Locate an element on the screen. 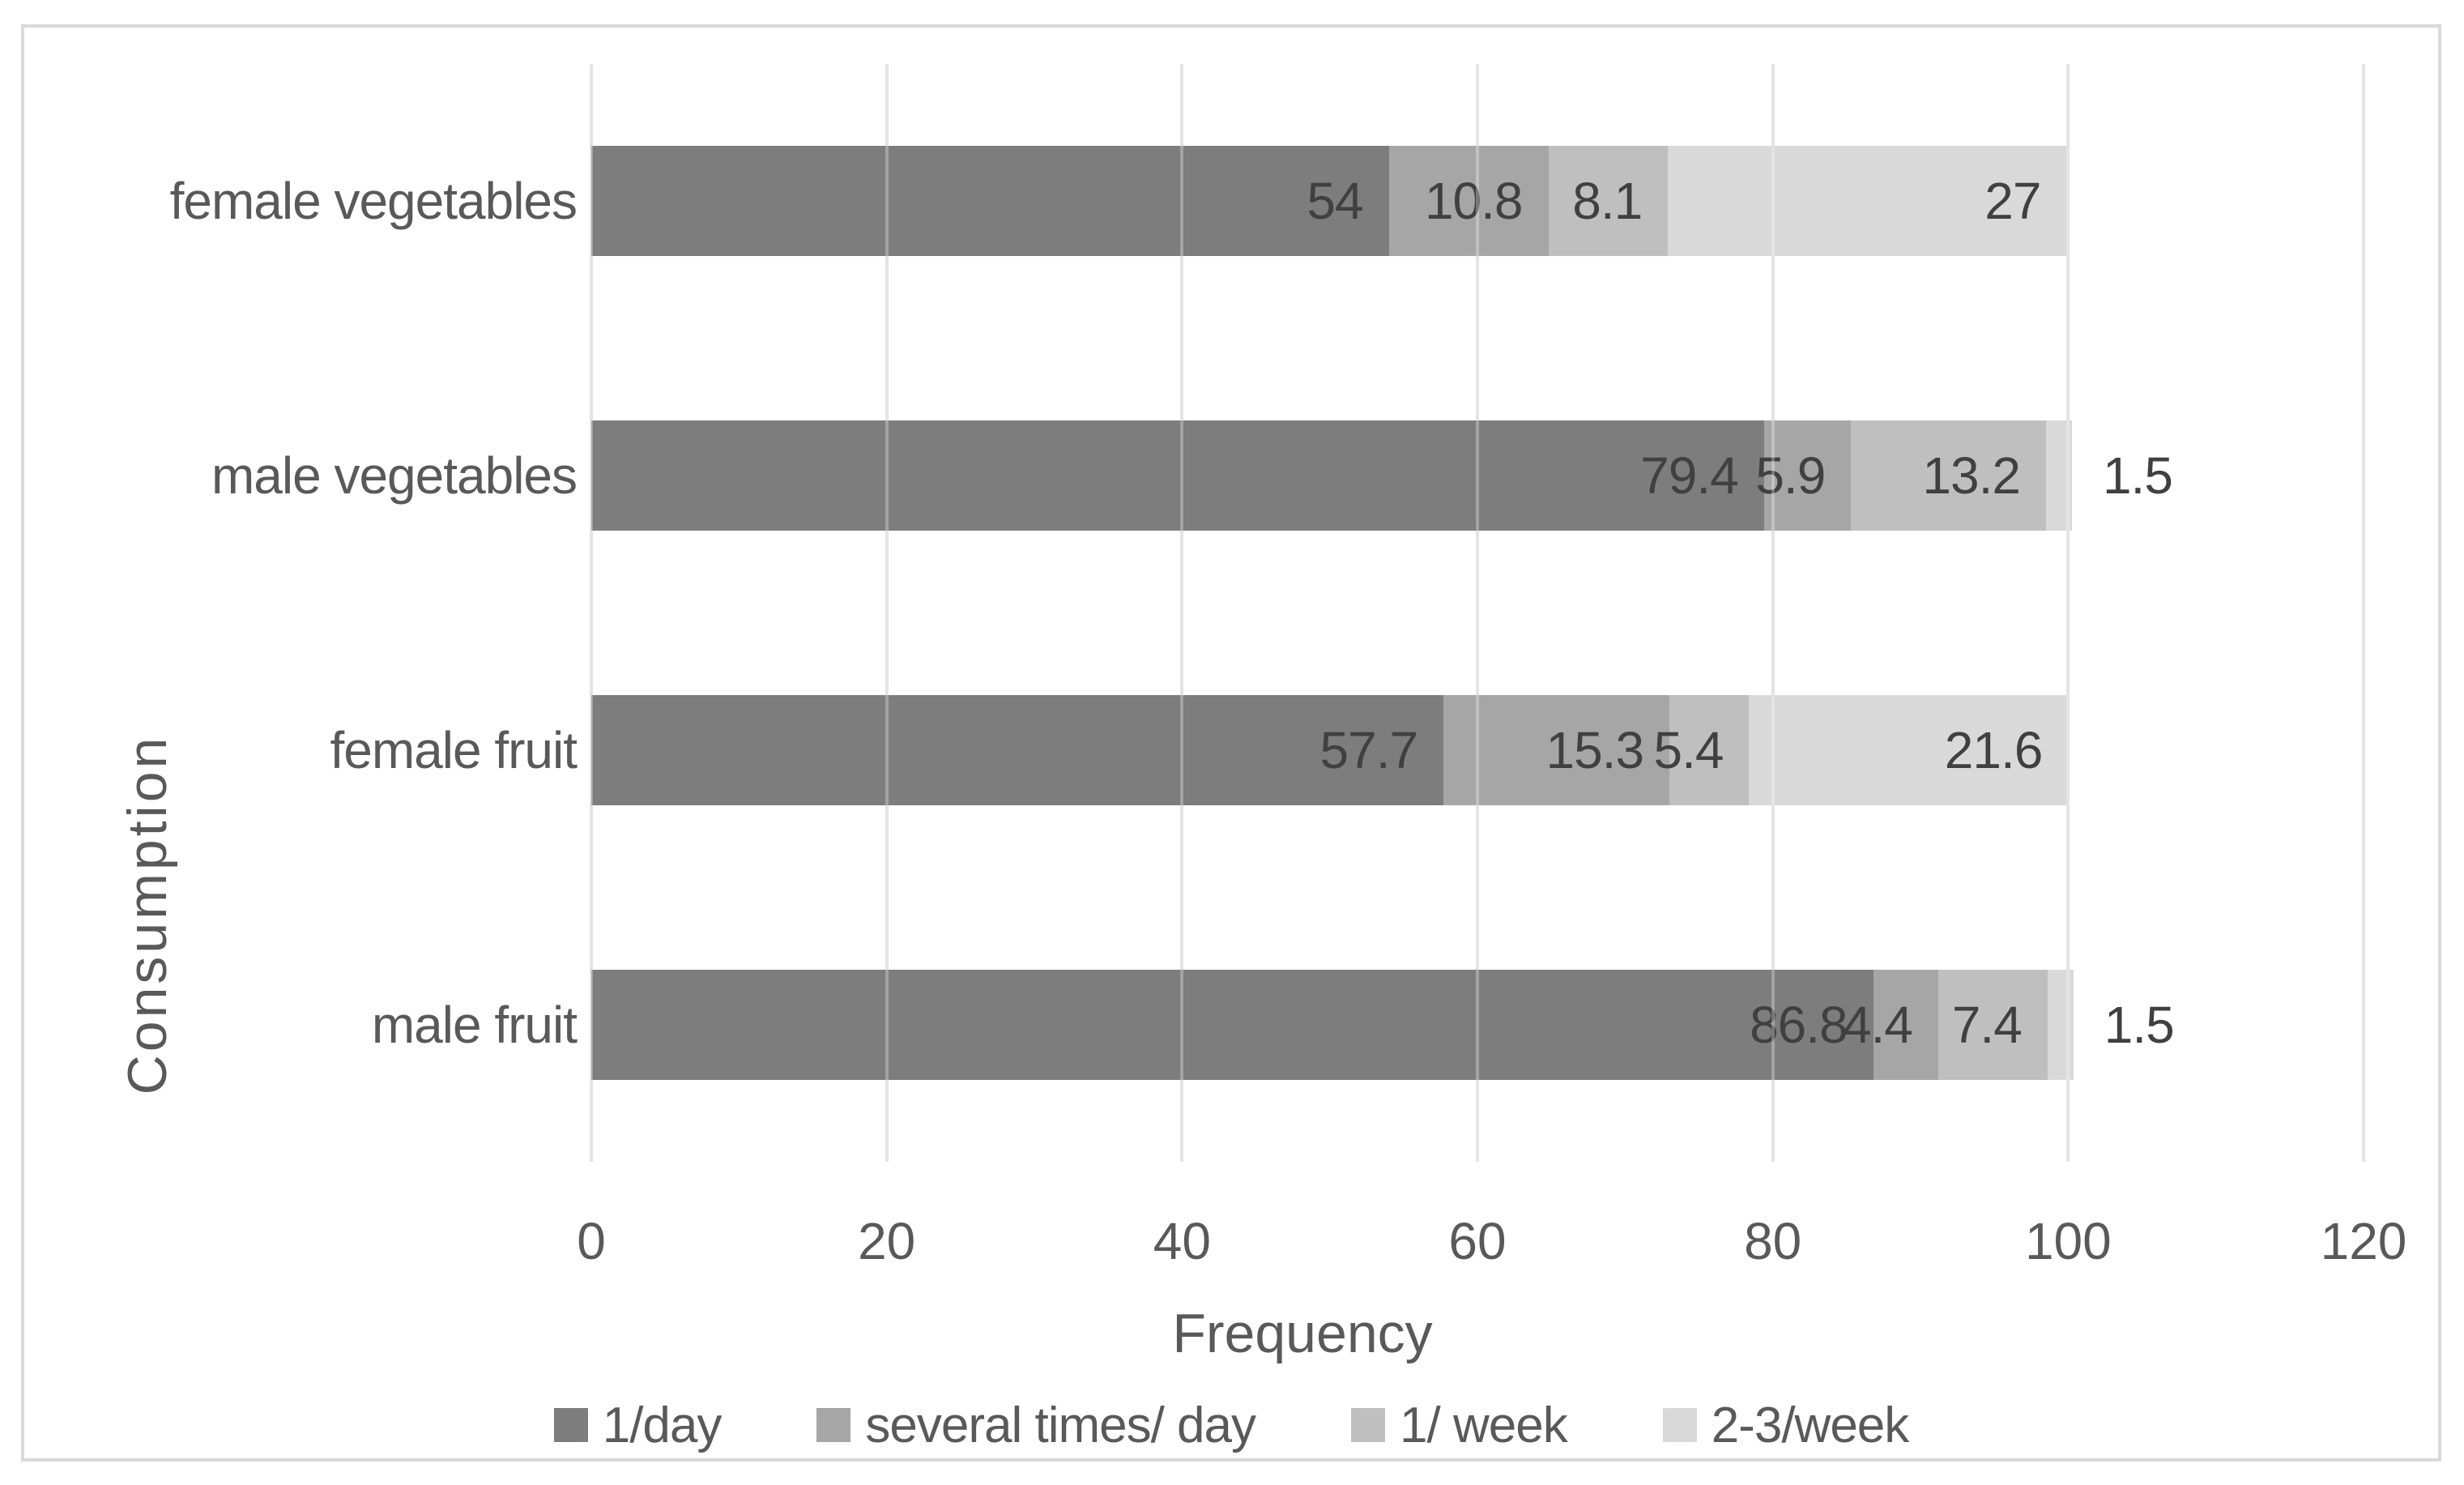  bar-segment: 15.3 is located at coordinates (1556, 749).